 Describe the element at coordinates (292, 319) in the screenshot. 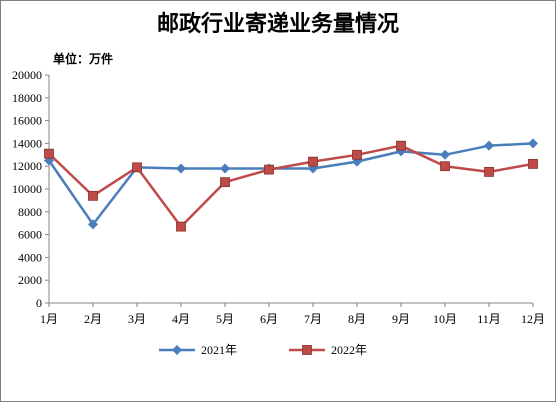

I see `x-tick-labels: 1月 2月 3月 4月 5月 6月 7月 8月 9月 10月 11月 12月` at that location.